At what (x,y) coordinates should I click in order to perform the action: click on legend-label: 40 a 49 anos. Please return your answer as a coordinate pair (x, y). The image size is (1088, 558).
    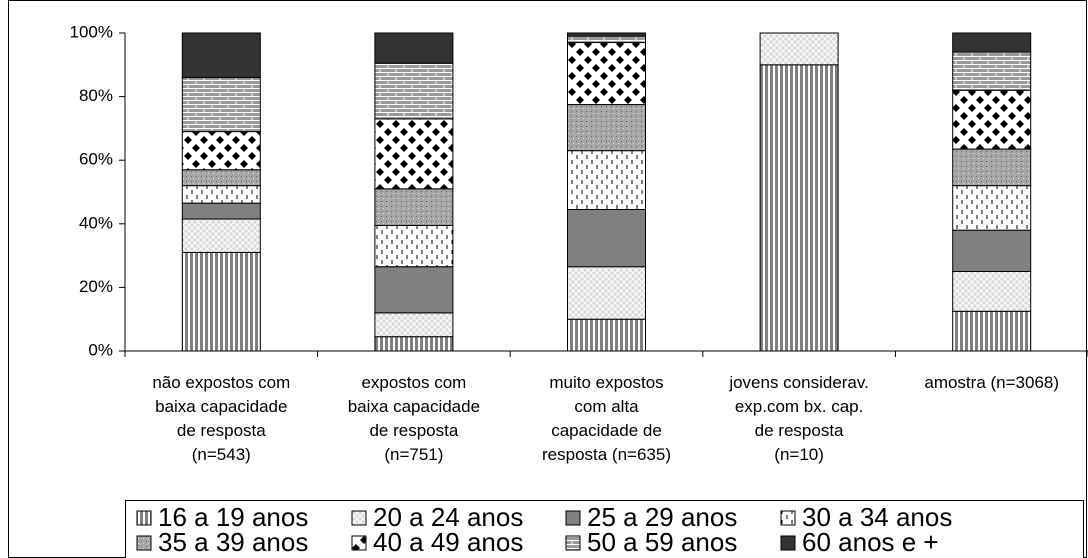
    Looking at the image, I should click on (448, 542).